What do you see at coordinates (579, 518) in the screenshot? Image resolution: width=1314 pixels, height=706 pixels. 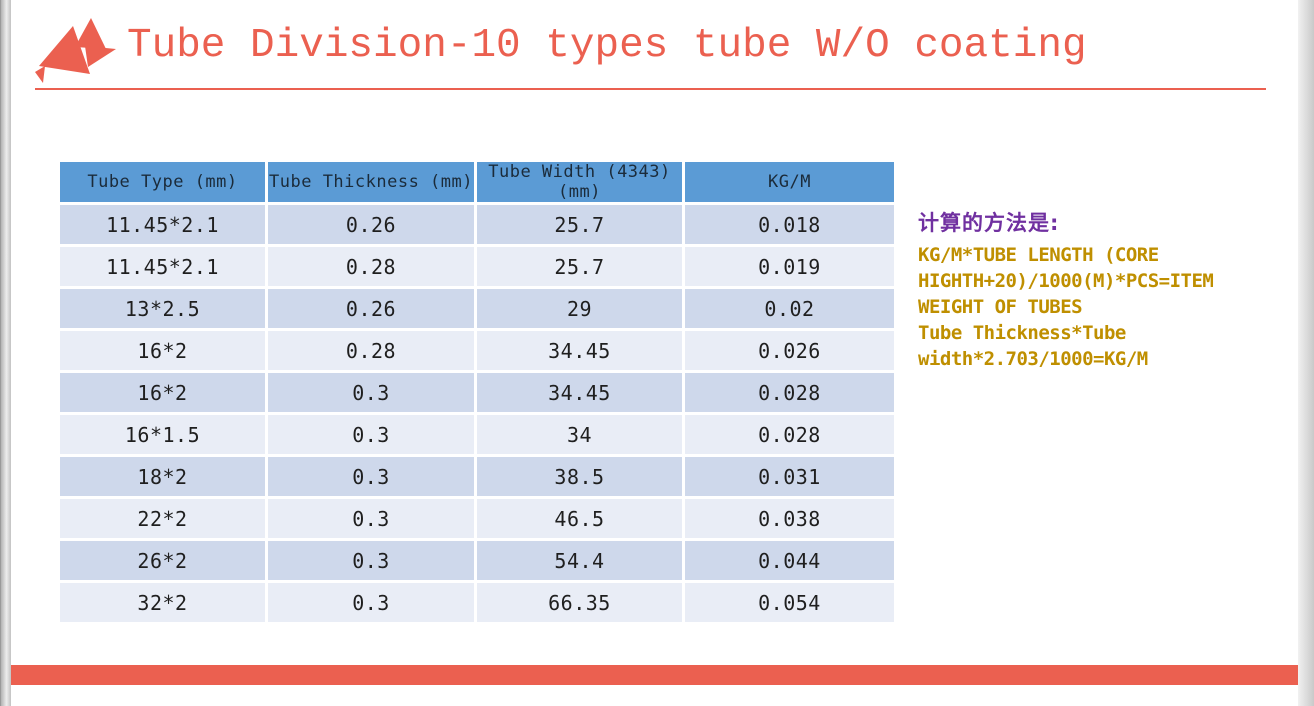 I see `table-cell: 46.5` at bounding box center [579, 518].